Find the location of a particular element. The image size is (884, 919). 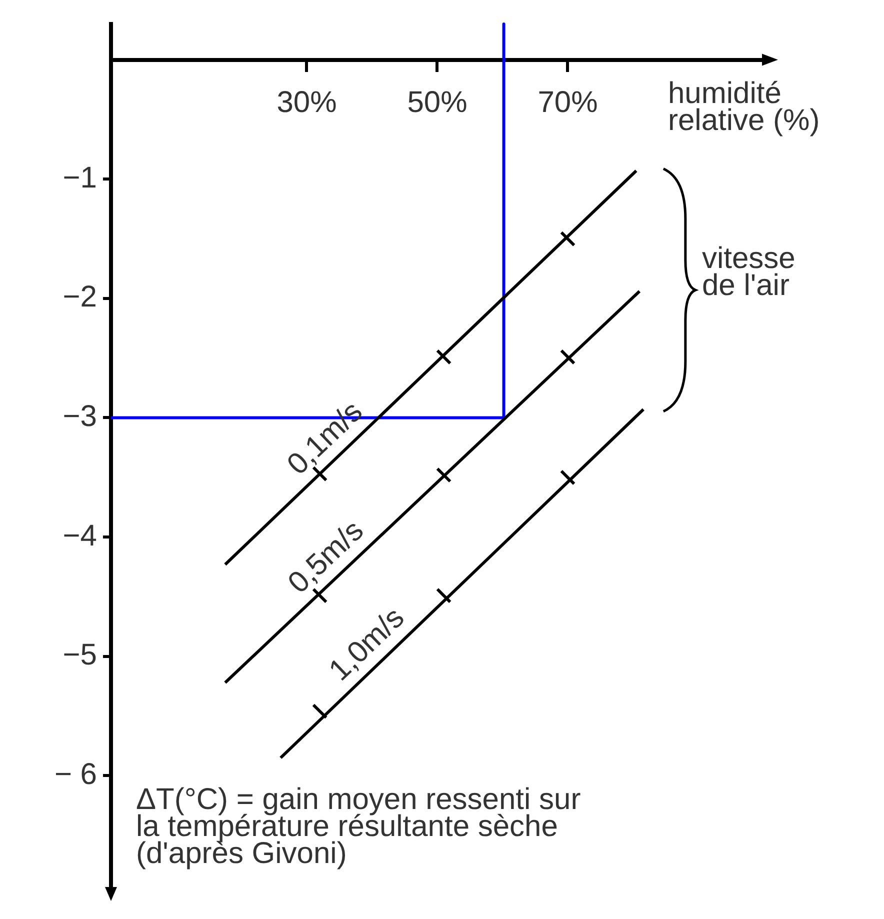

x-tick-label: 30% is located at coordinates (306, 103).